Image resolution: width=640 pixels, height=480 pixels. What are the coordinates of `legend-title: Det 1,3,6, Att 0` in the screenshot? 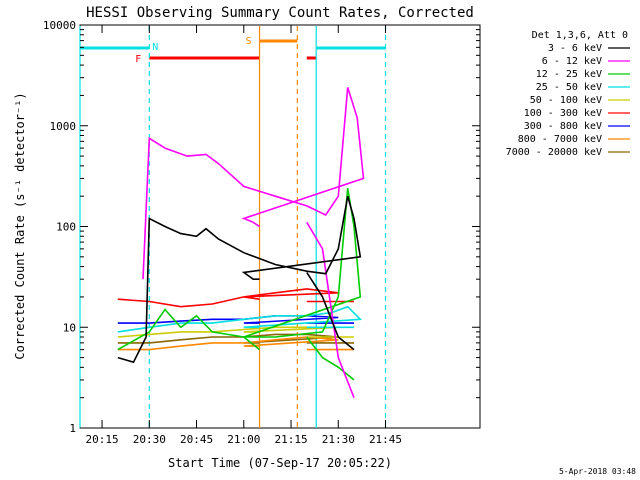 It's located at (580, 35).